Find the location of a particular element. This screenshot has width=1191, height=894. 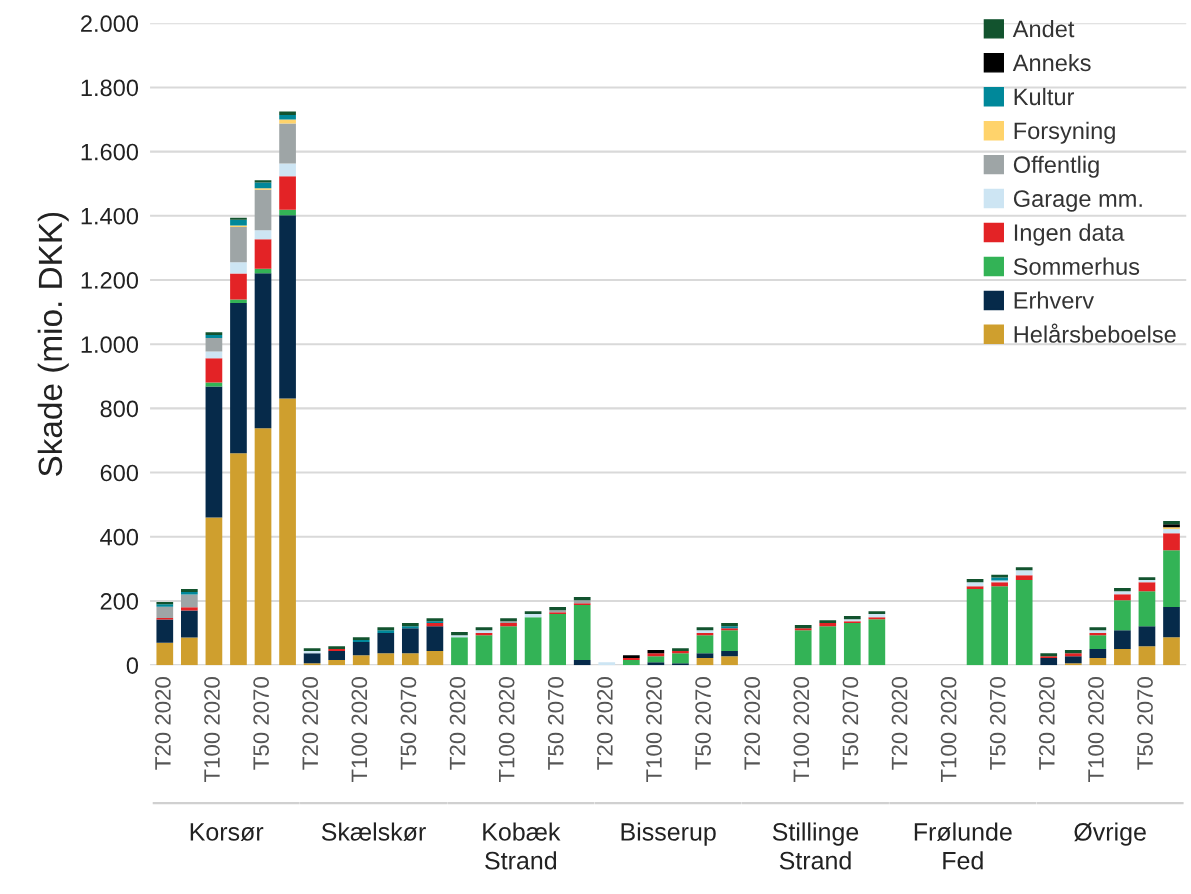

legend-label: Offentlig is located at coordinates (1056, 166).